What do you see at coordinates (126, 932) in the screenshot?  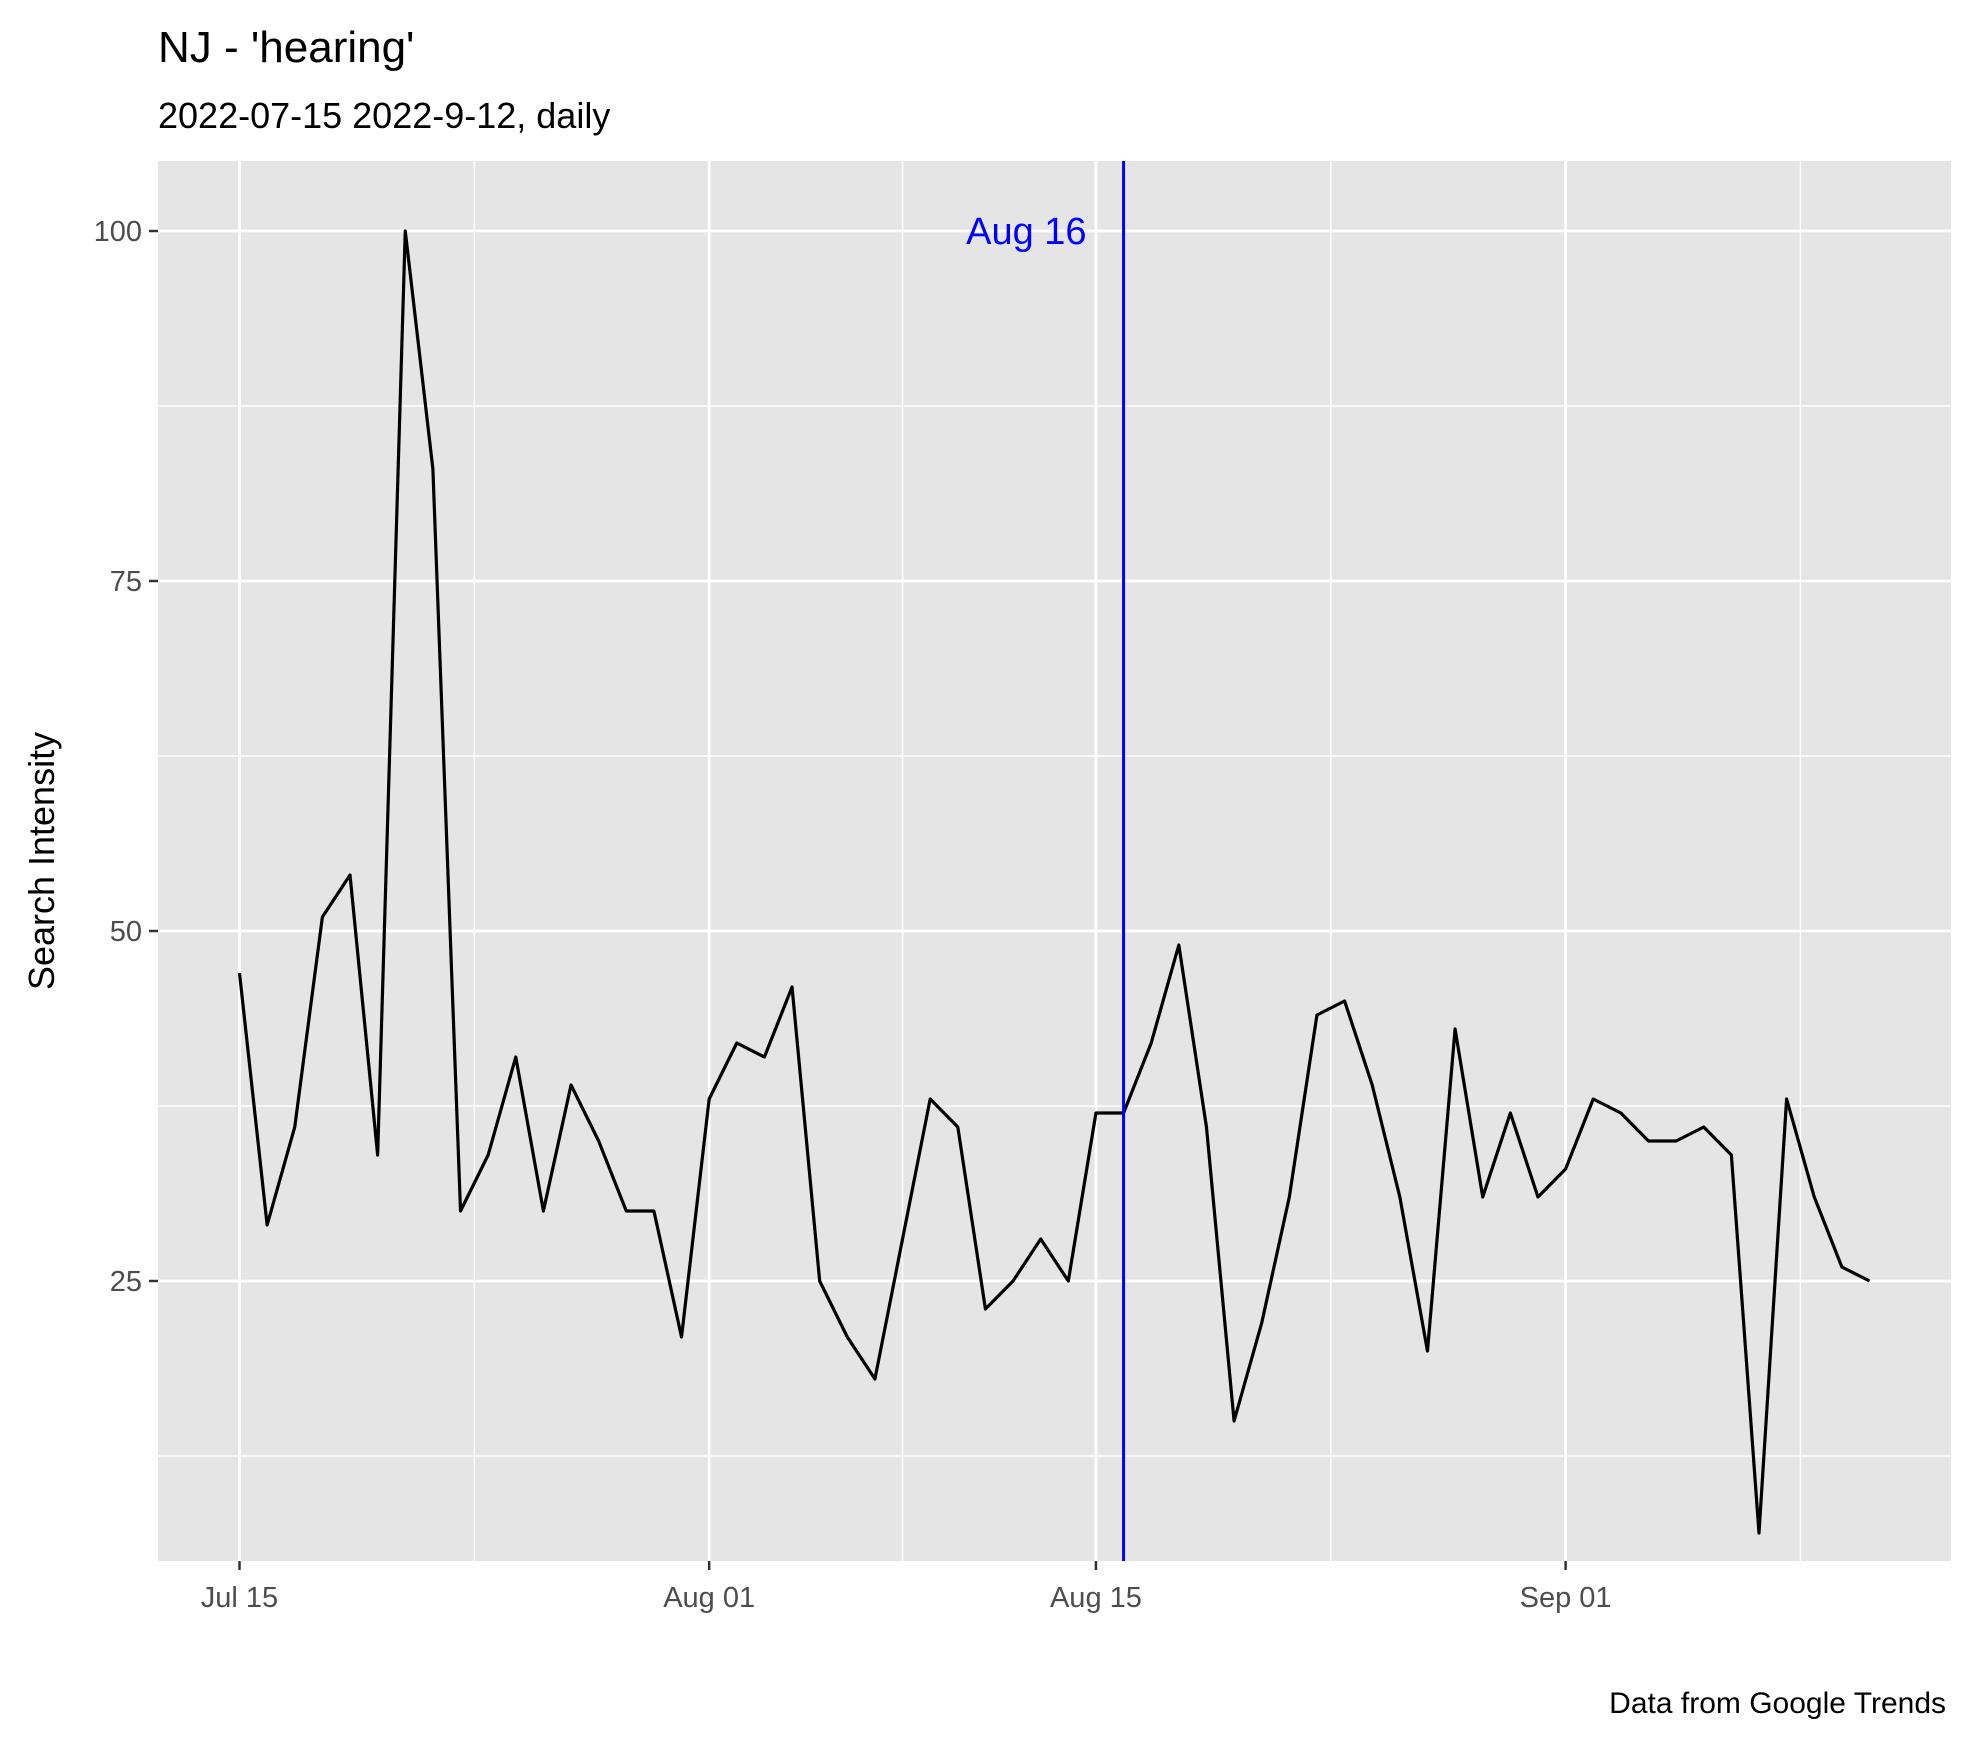 I see `y-tick-label: 50` at bounding box center [126, 932].